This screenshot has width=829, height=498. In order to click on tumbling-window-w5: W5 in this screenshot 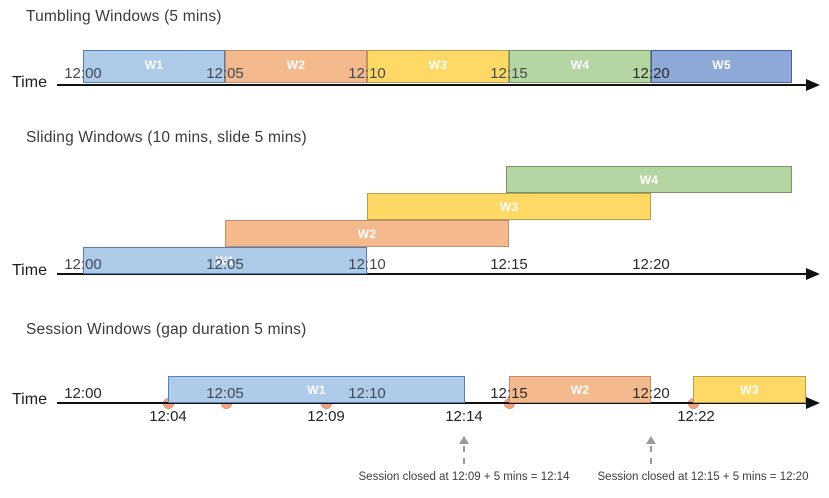, I will do `click(721, 66)`.